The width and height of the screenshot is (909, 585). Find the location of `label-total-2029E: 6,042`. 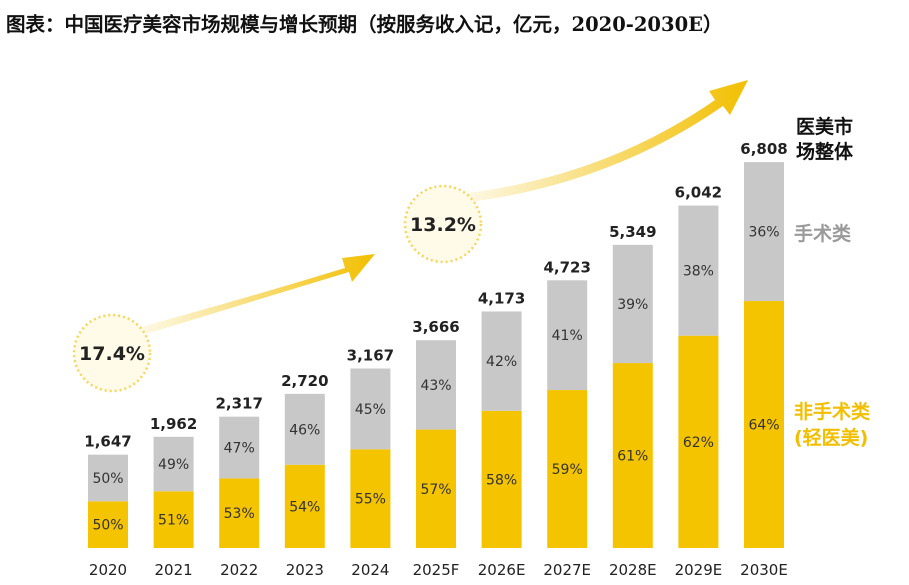

label-total-2029E: 6,042 is located at coordinates (698, 193).